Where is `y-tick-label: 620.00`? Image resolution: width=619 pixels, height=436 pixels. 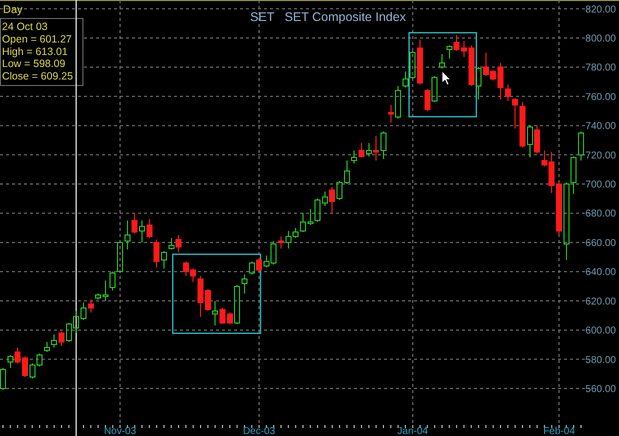
y-tick-label: 620.00 is located at coordinates (600, 302).